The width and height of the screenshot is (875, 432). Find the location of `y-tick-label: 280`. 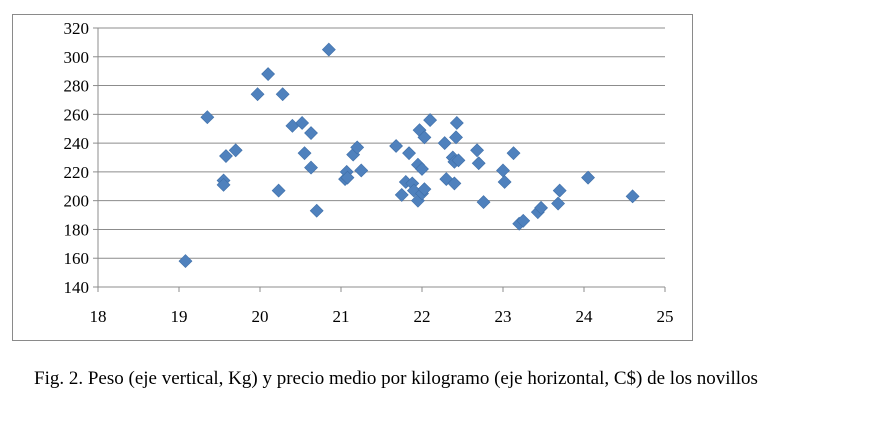

y-tick-label: 280 is located at coordinates (77, 86).